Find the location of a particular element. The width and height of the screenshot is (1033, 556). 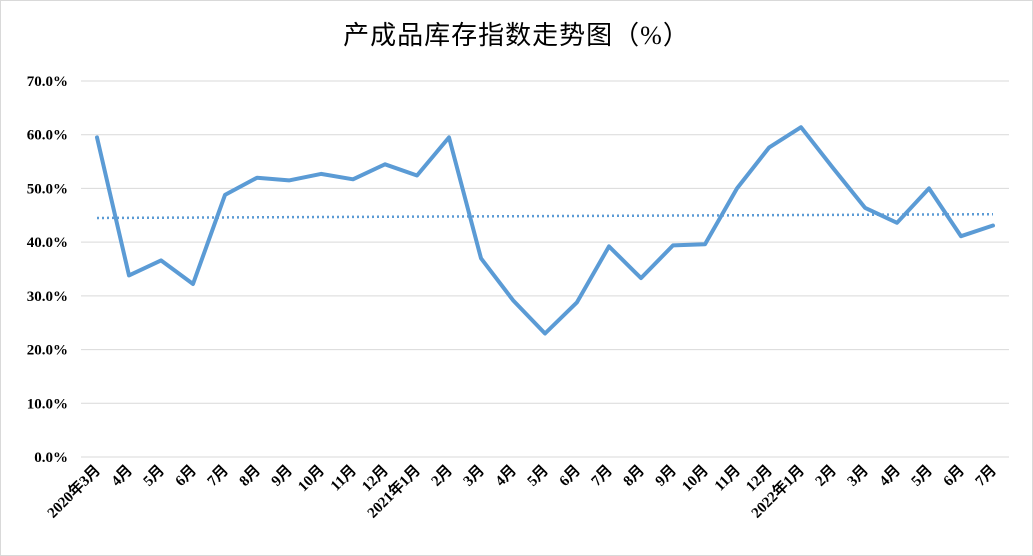

y-tick-label: 20.0% is located at coordinates (47, 351).